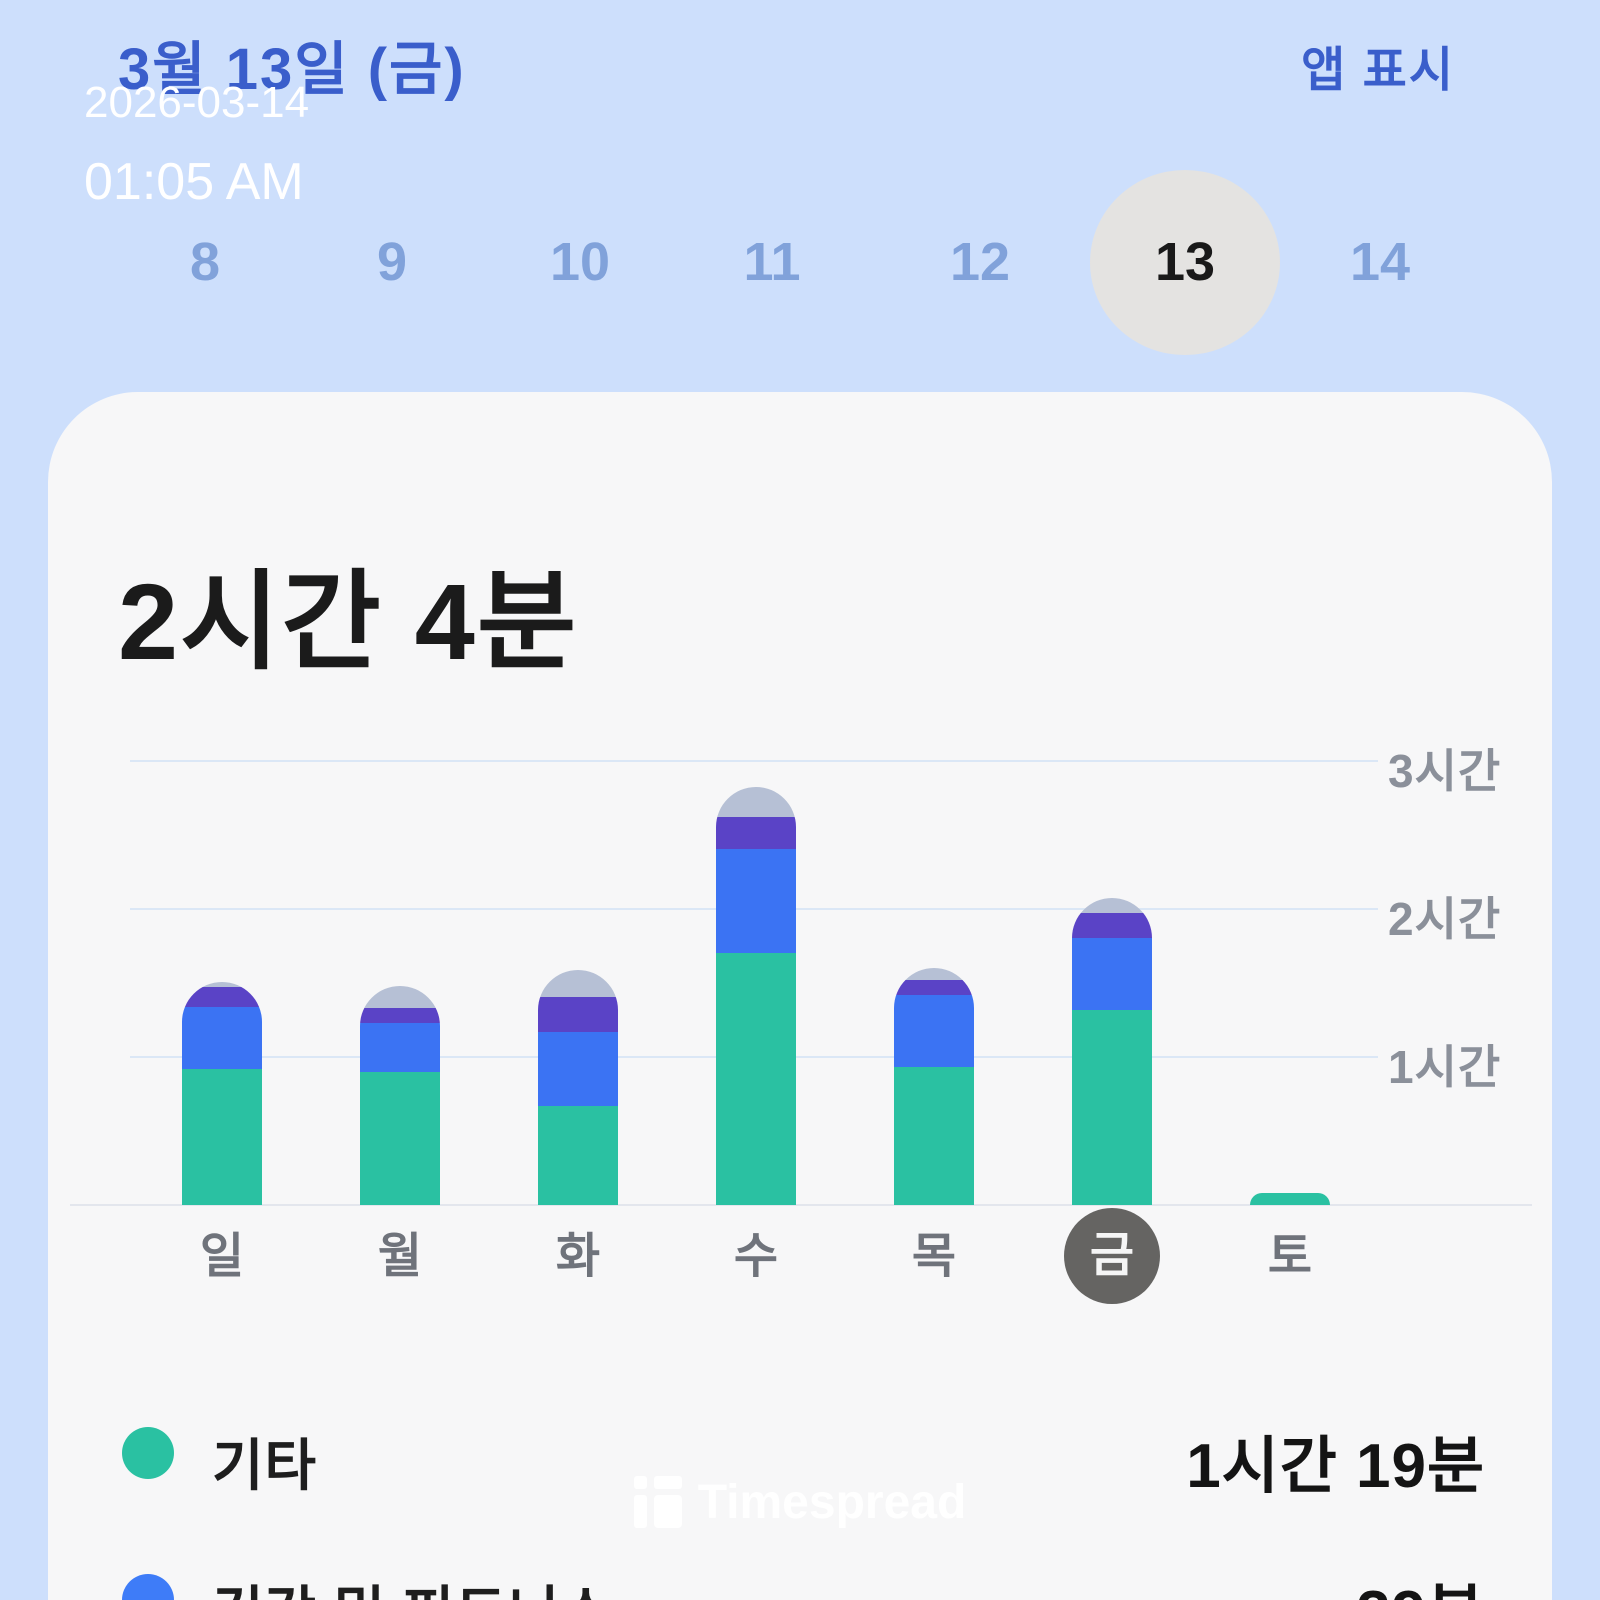 Image resolution: width=1600 pixels, height=1600 pixels. I want to click on show-apps-button: 앱 표시, so click(1378, 70).